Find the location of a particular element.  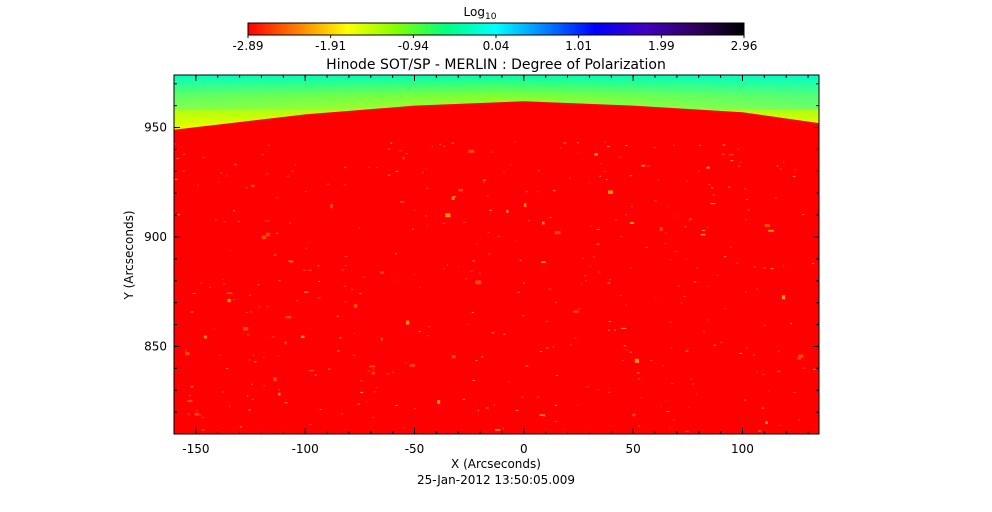

colorbar-label-base: Log is located at coordinates (474, 12).